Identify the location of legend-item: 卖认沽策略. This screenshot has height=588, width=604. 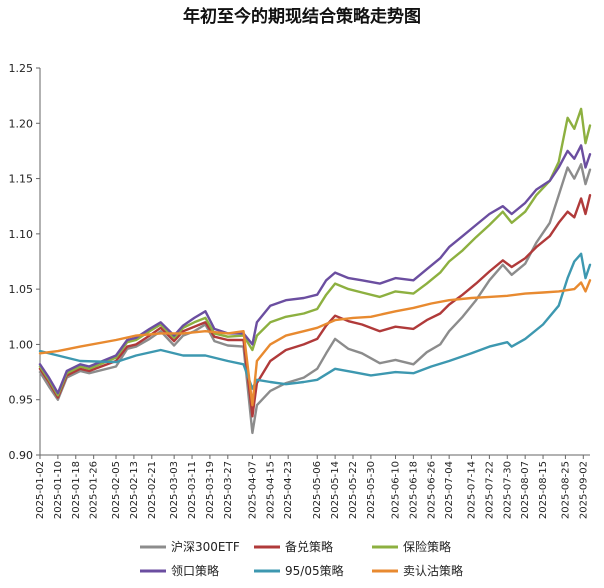
(417, 570).